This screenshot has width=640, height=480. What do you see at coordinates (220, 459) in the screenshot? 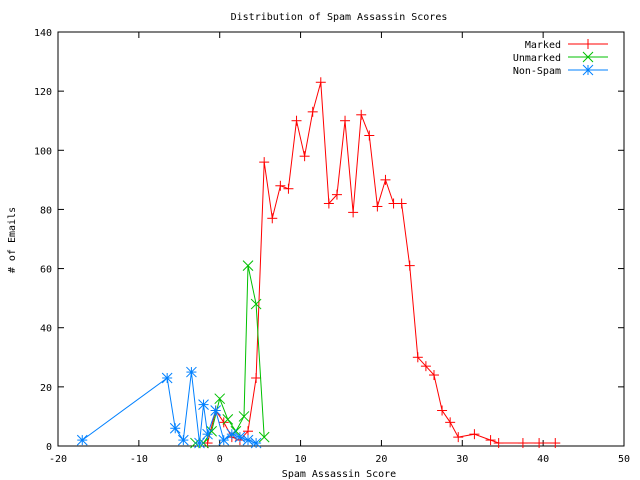
I see `x-tick-label: 0` at bounding box center [220, 459].